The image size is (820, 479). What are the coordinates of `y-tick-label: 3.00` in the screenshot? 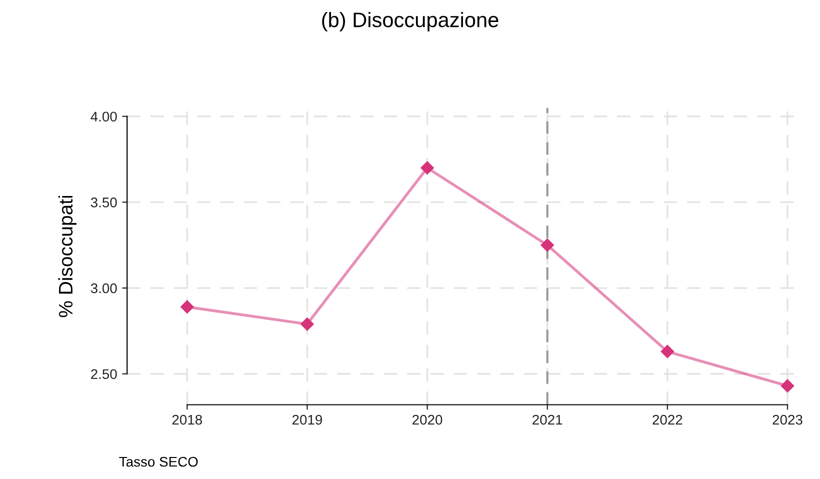 It's located at (103, 288).